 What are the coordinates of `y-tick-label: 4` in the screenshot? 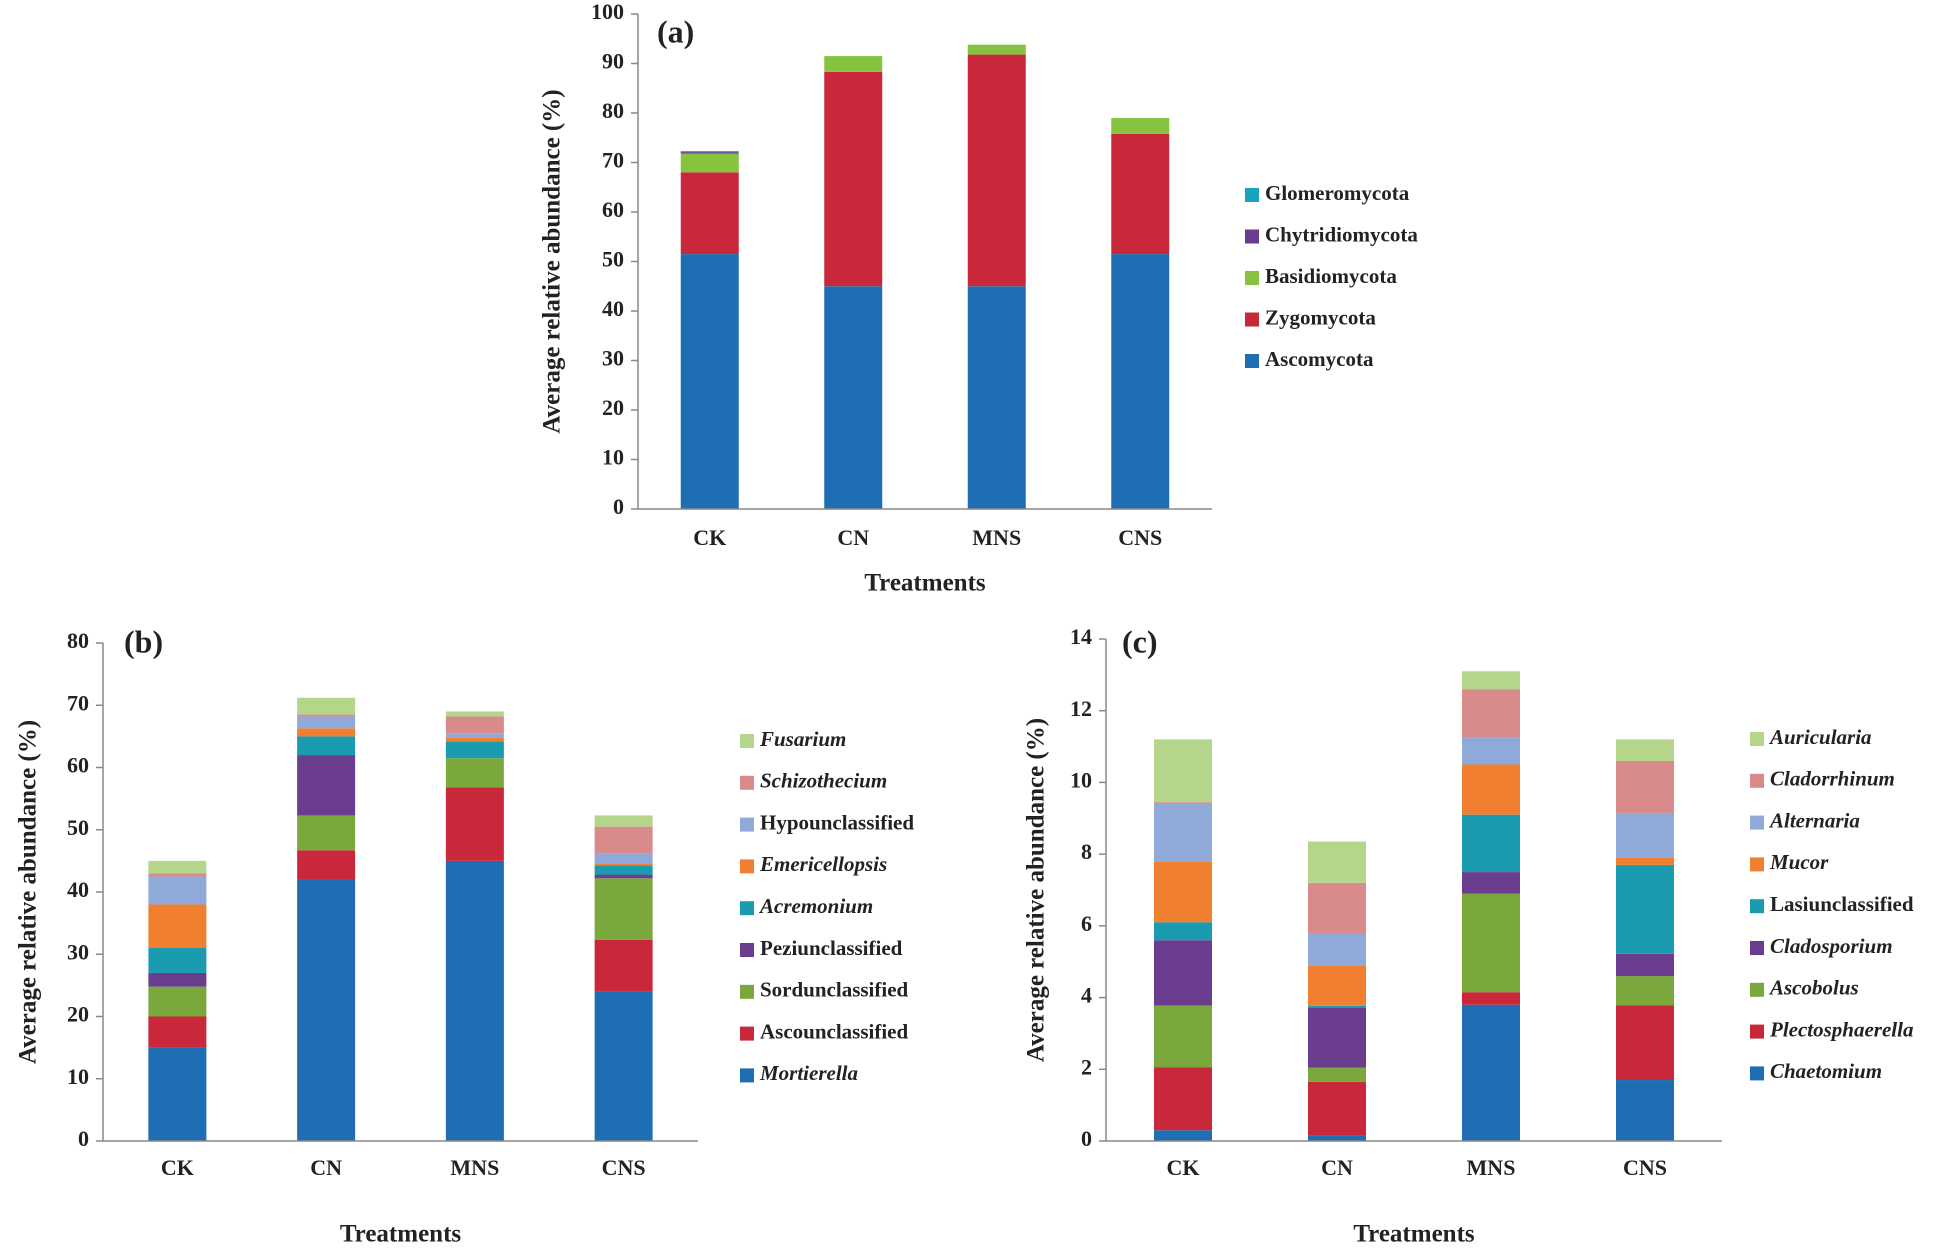 It's located at (1086, 995).